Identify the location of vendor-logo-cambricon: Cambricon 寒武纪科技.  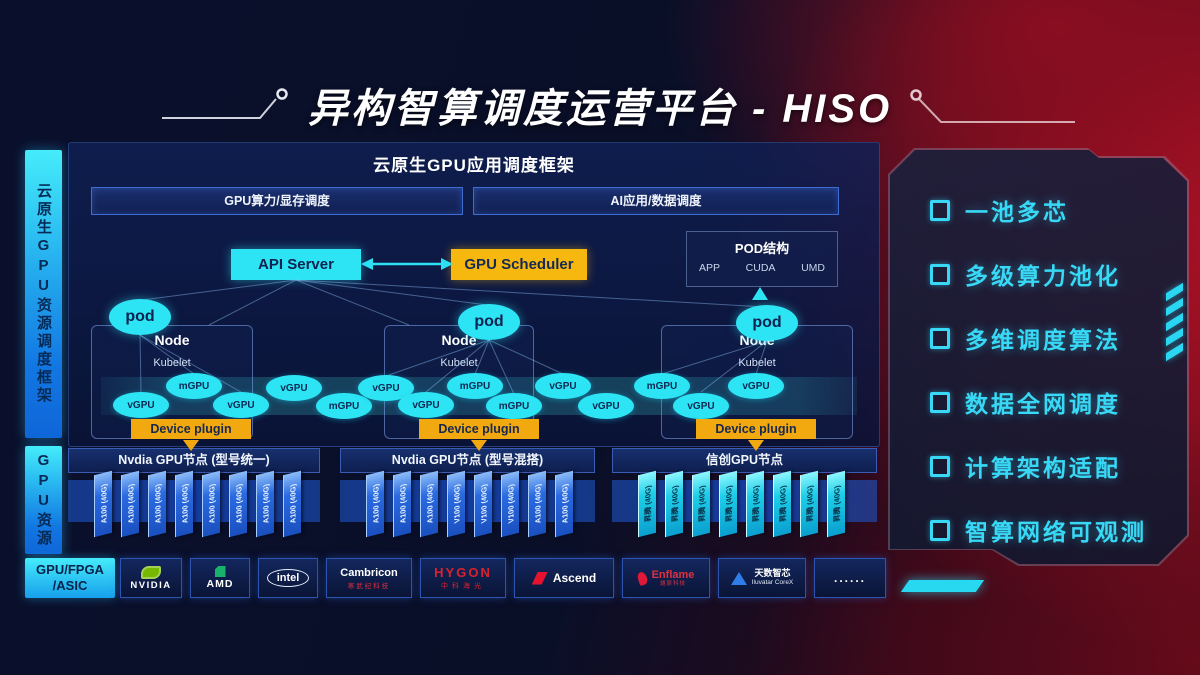
(369, 578).